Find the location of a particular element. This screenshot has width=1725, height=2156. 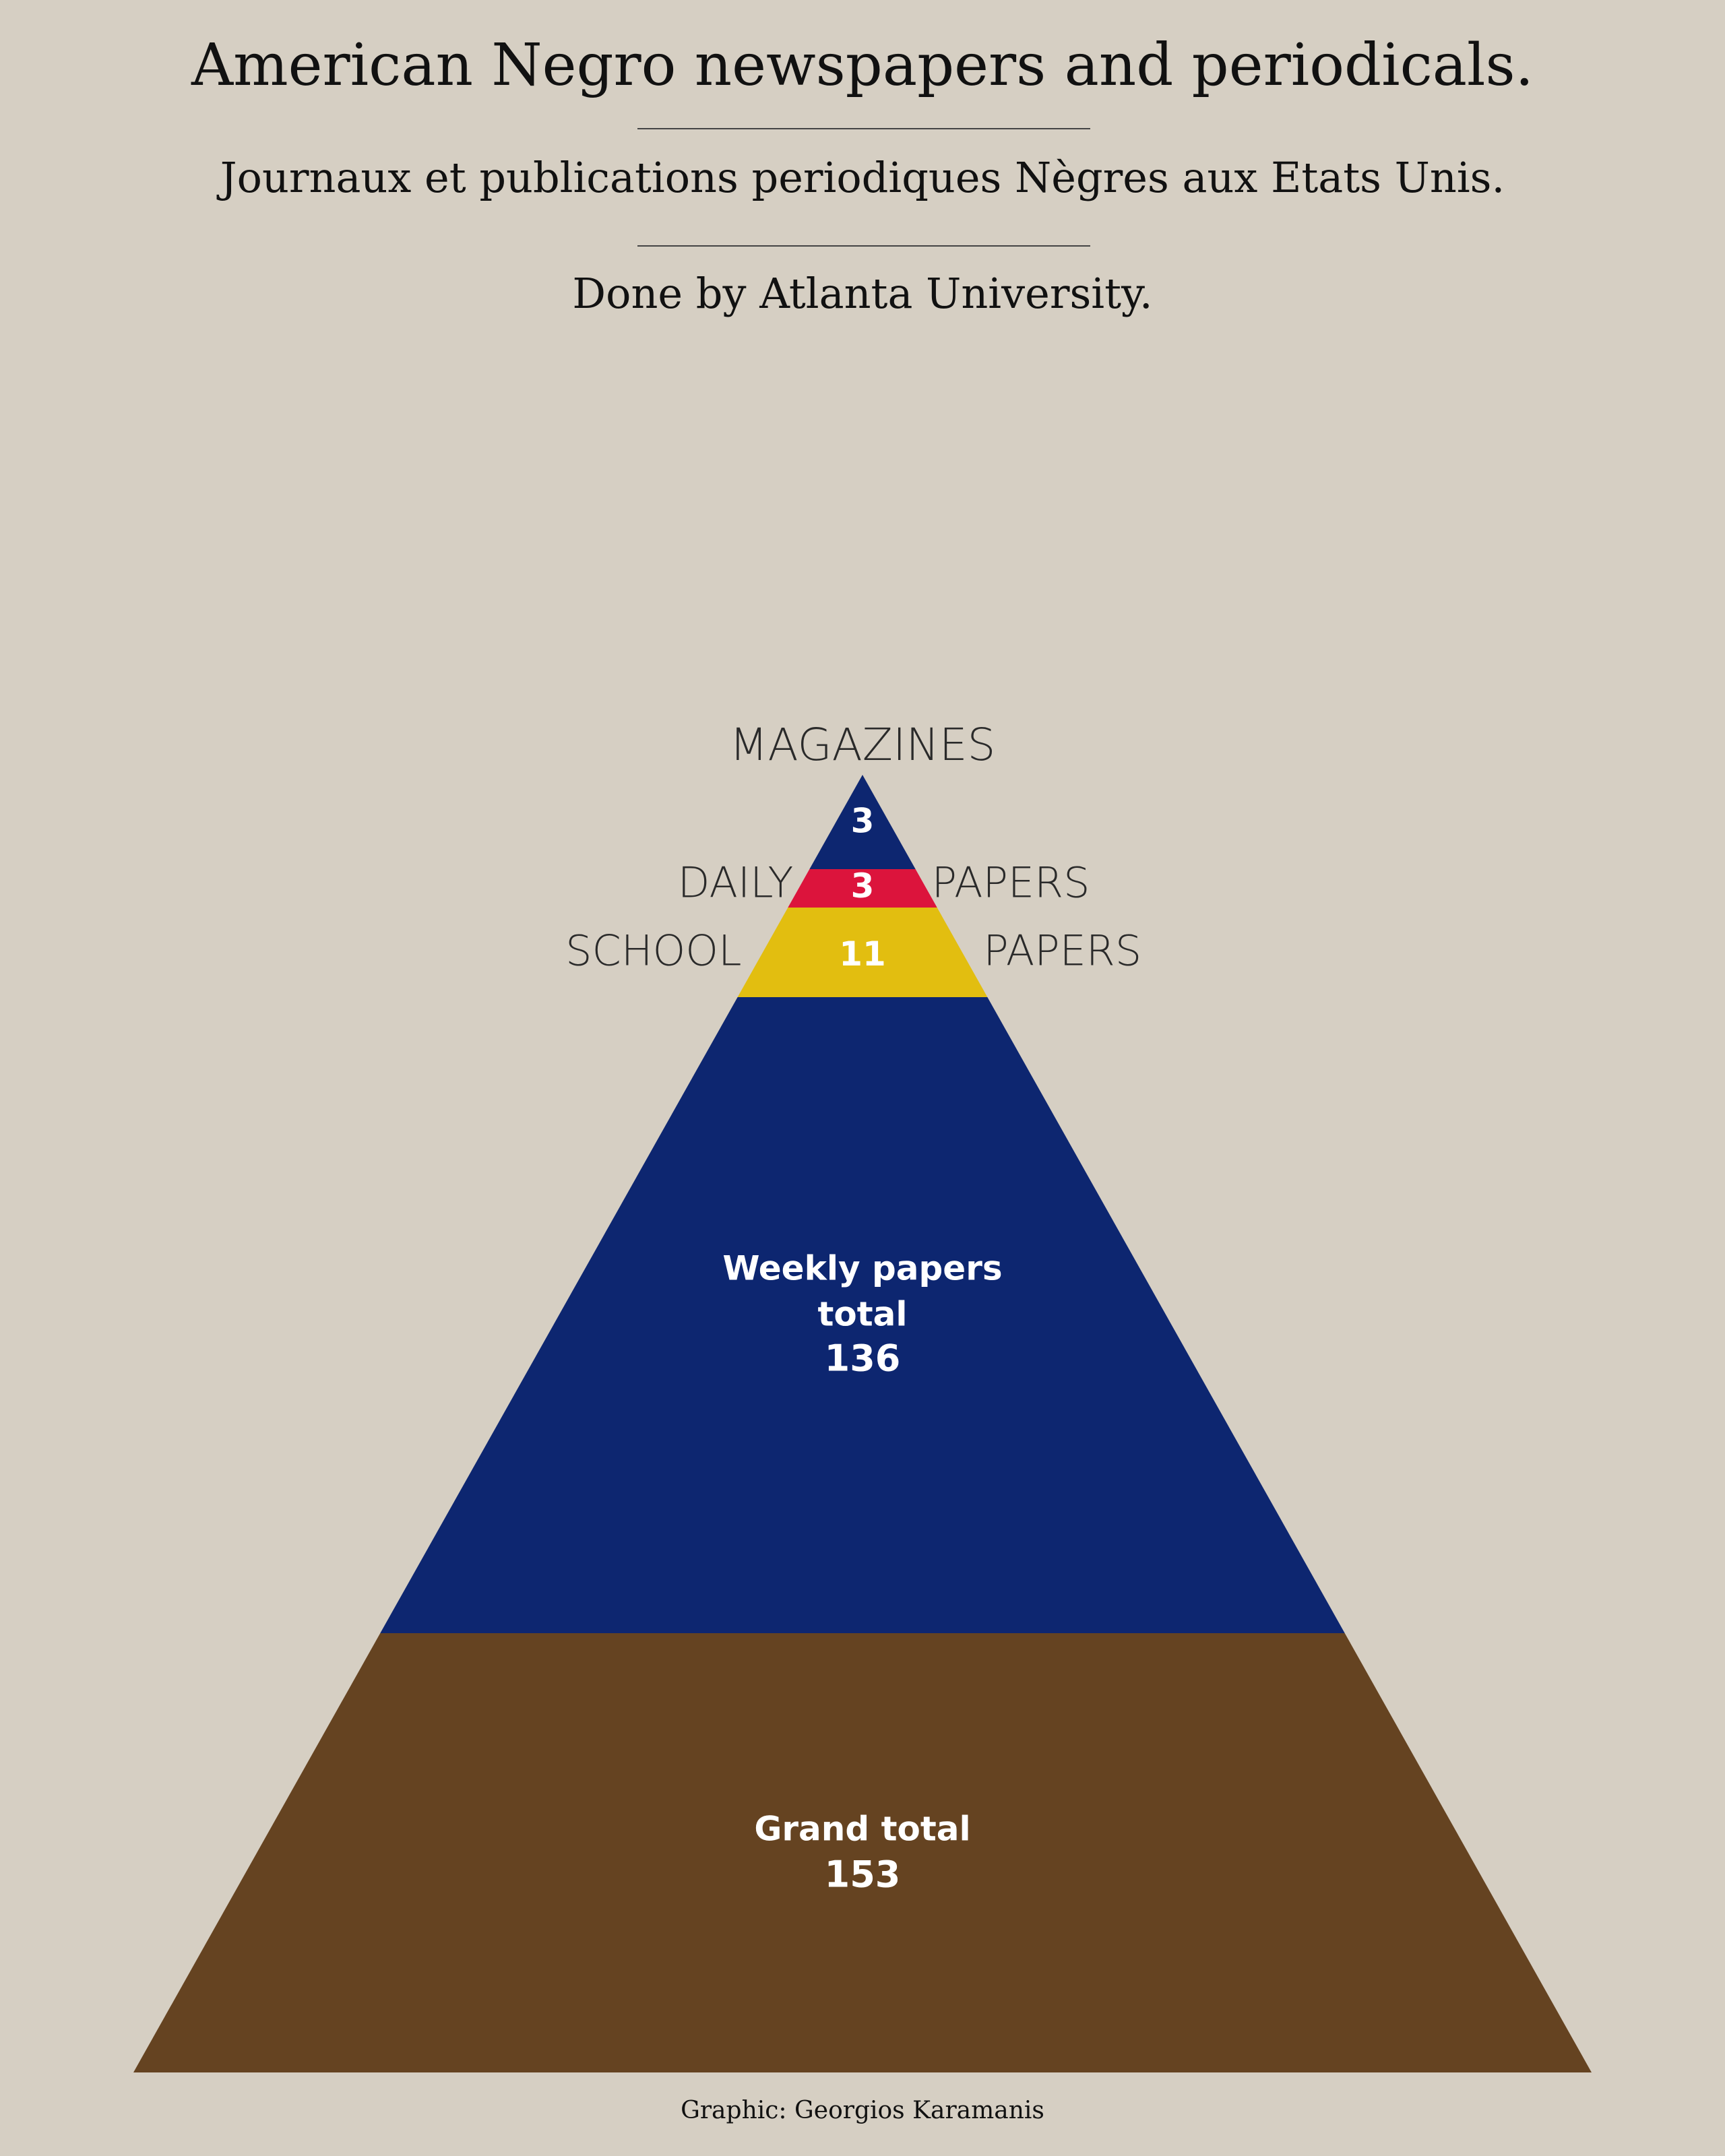

daily-right-label: PAPERS is located at coordinates (1011, 883).